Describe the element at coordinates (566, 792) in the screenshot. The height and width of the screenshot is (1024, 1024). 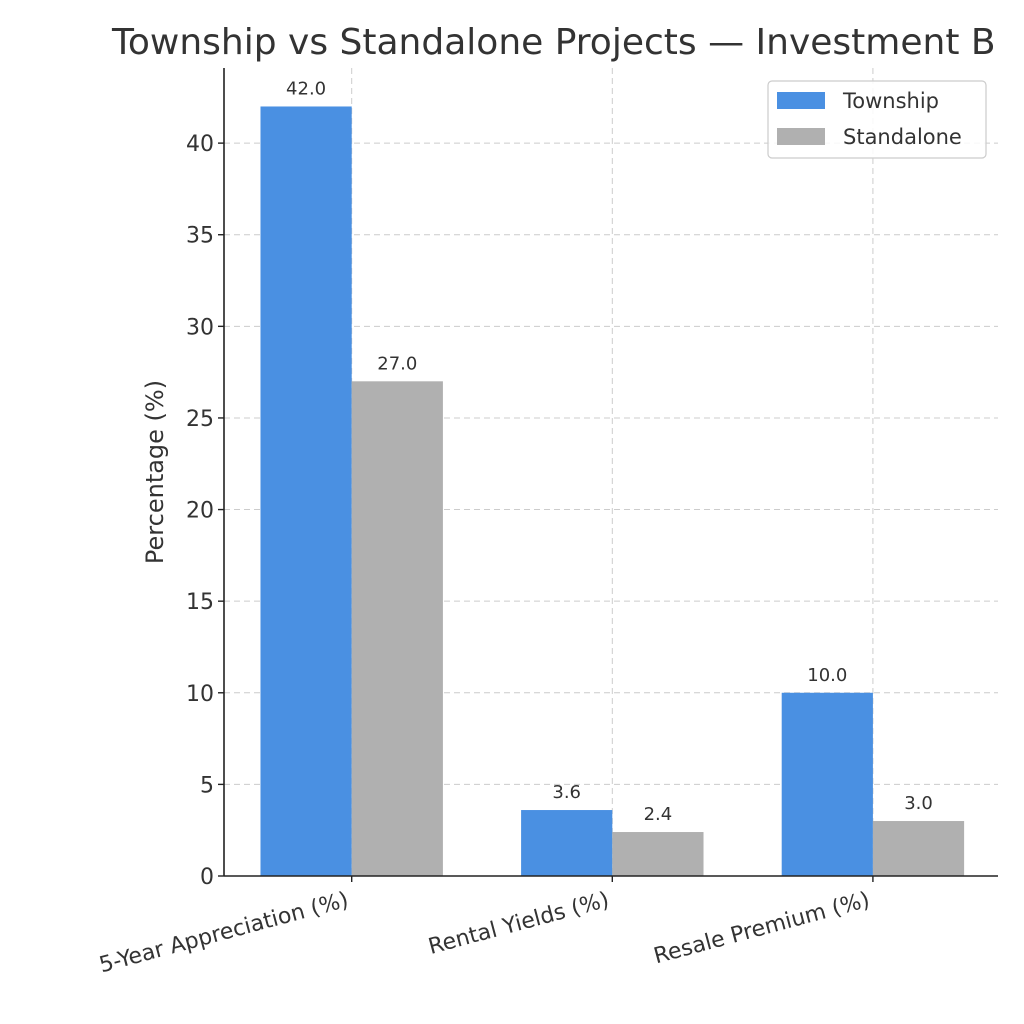
I see `data-label: 3.6` at that location.